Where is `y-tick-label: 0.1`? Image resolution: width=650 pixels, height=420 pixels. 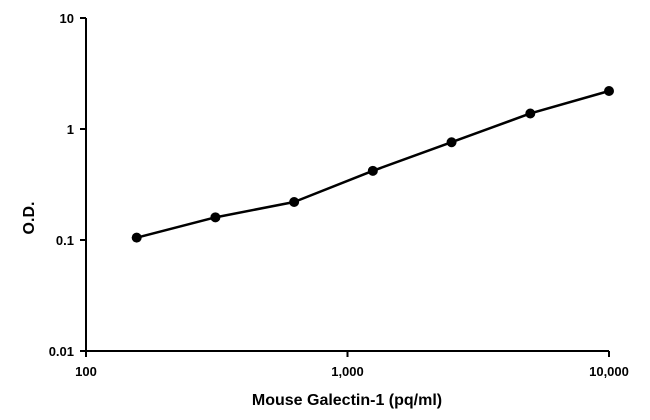 y-tick-label: 0.1 is located at coordinates (65, 240).